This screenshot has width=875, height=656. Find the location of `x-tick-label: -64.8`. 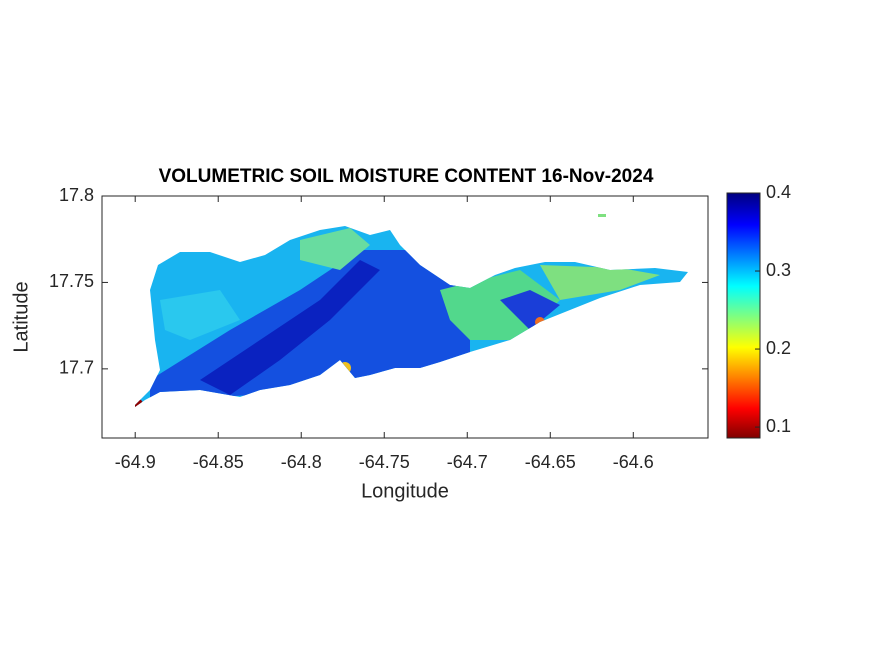

x-tick-label: -64.8 is located at coordinates (301, 462).